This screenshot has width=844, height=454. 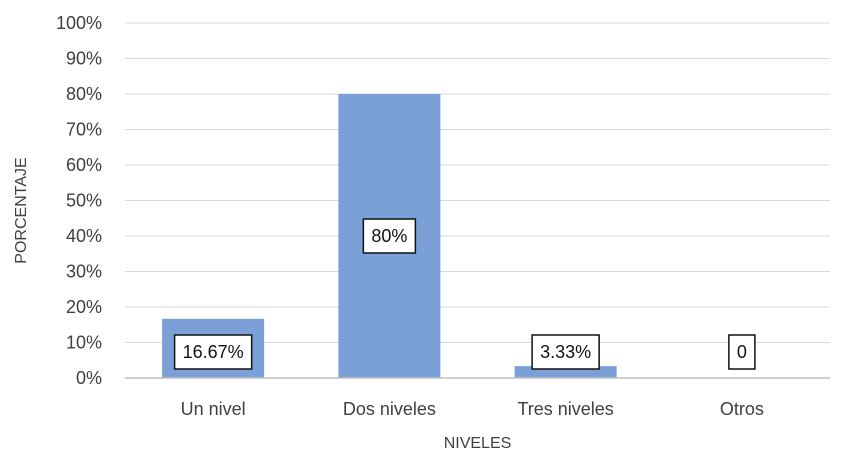 What do you see at coordinates (84, 307) in the screenshot?
I see `y-tick-label: 20%` at bounding box center [84, 307].